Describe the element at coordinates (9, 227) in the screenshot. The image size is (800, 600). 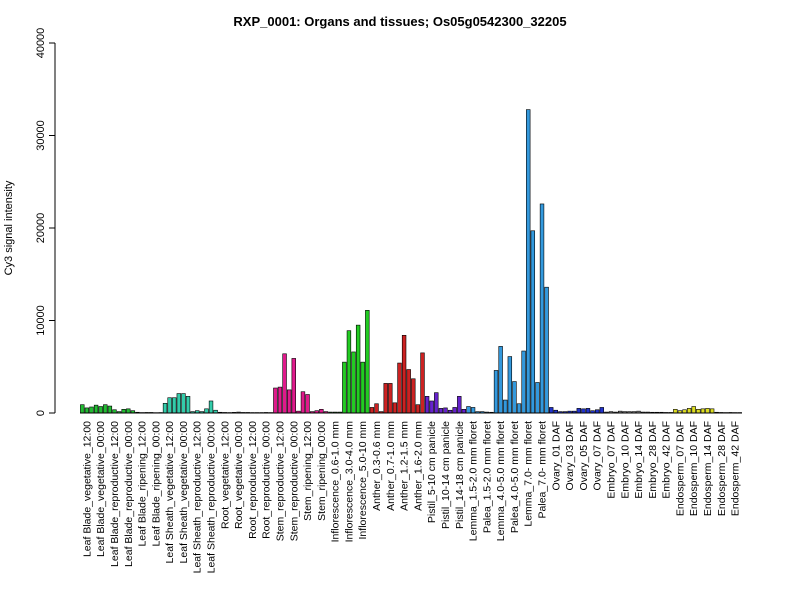
I see `y-axis-label: Cy3 signal intensity` at that location.